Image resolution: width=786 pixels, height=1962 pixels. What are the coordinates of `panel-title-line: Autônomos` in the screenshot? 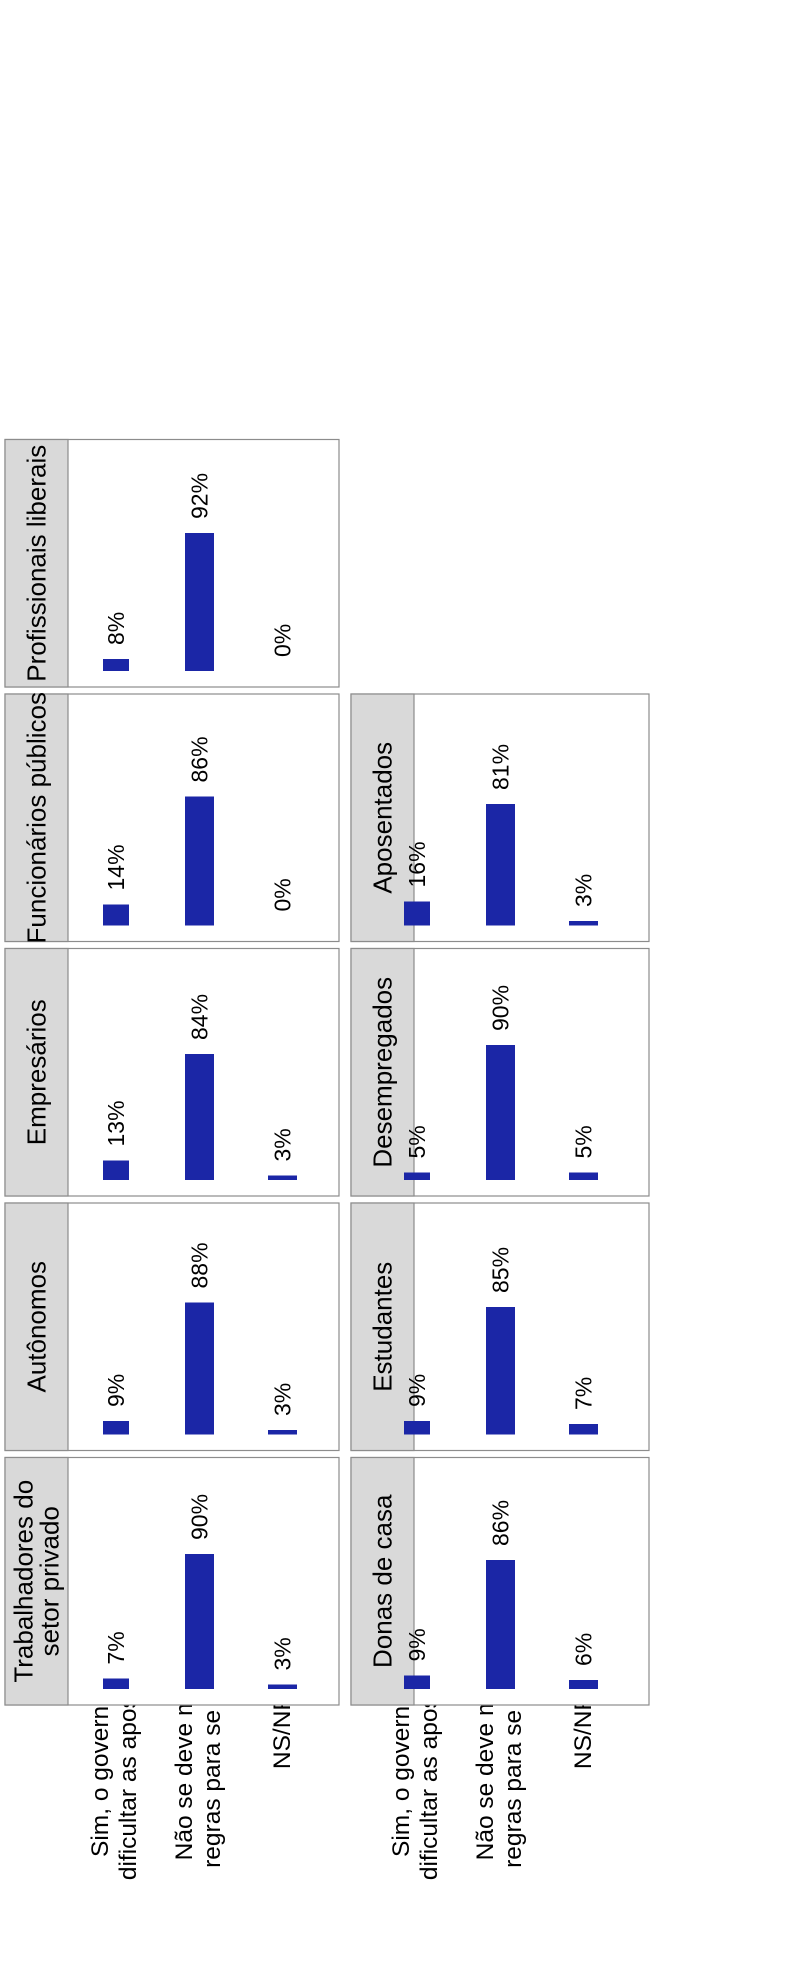 It's located at (37, 1327).